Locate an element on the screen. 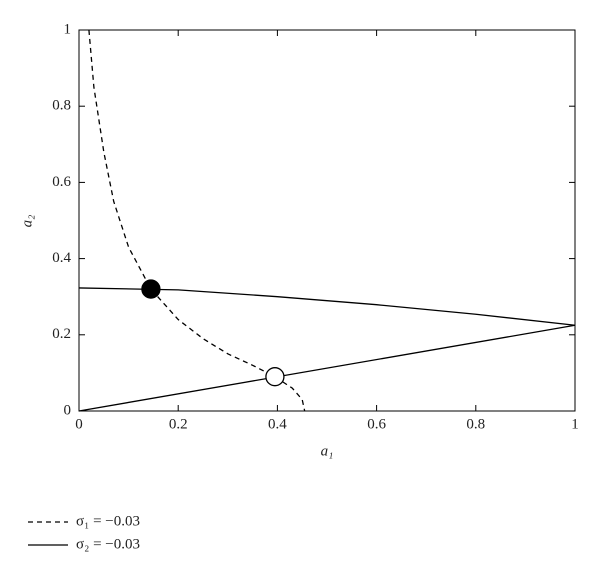 The height and width of the screenshot is (564, 600). x-tick-label: 1 is located at coordinates (575, 424).